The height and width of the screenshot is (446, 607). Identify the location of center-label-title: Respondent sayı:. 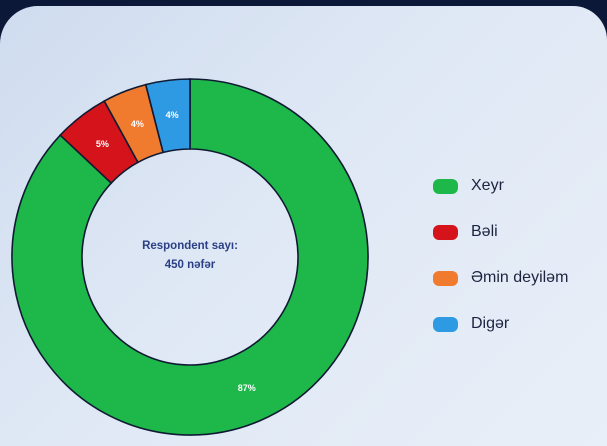
(190, 246).